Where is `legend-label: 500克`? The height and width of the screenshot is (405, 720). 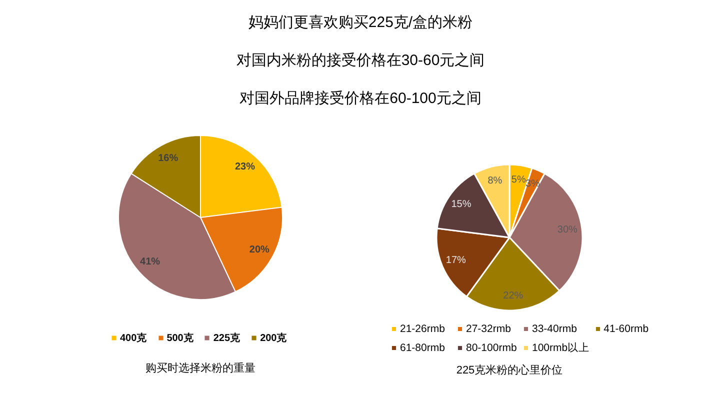 legend-label: 500克 is located at coordinates (180, 338).